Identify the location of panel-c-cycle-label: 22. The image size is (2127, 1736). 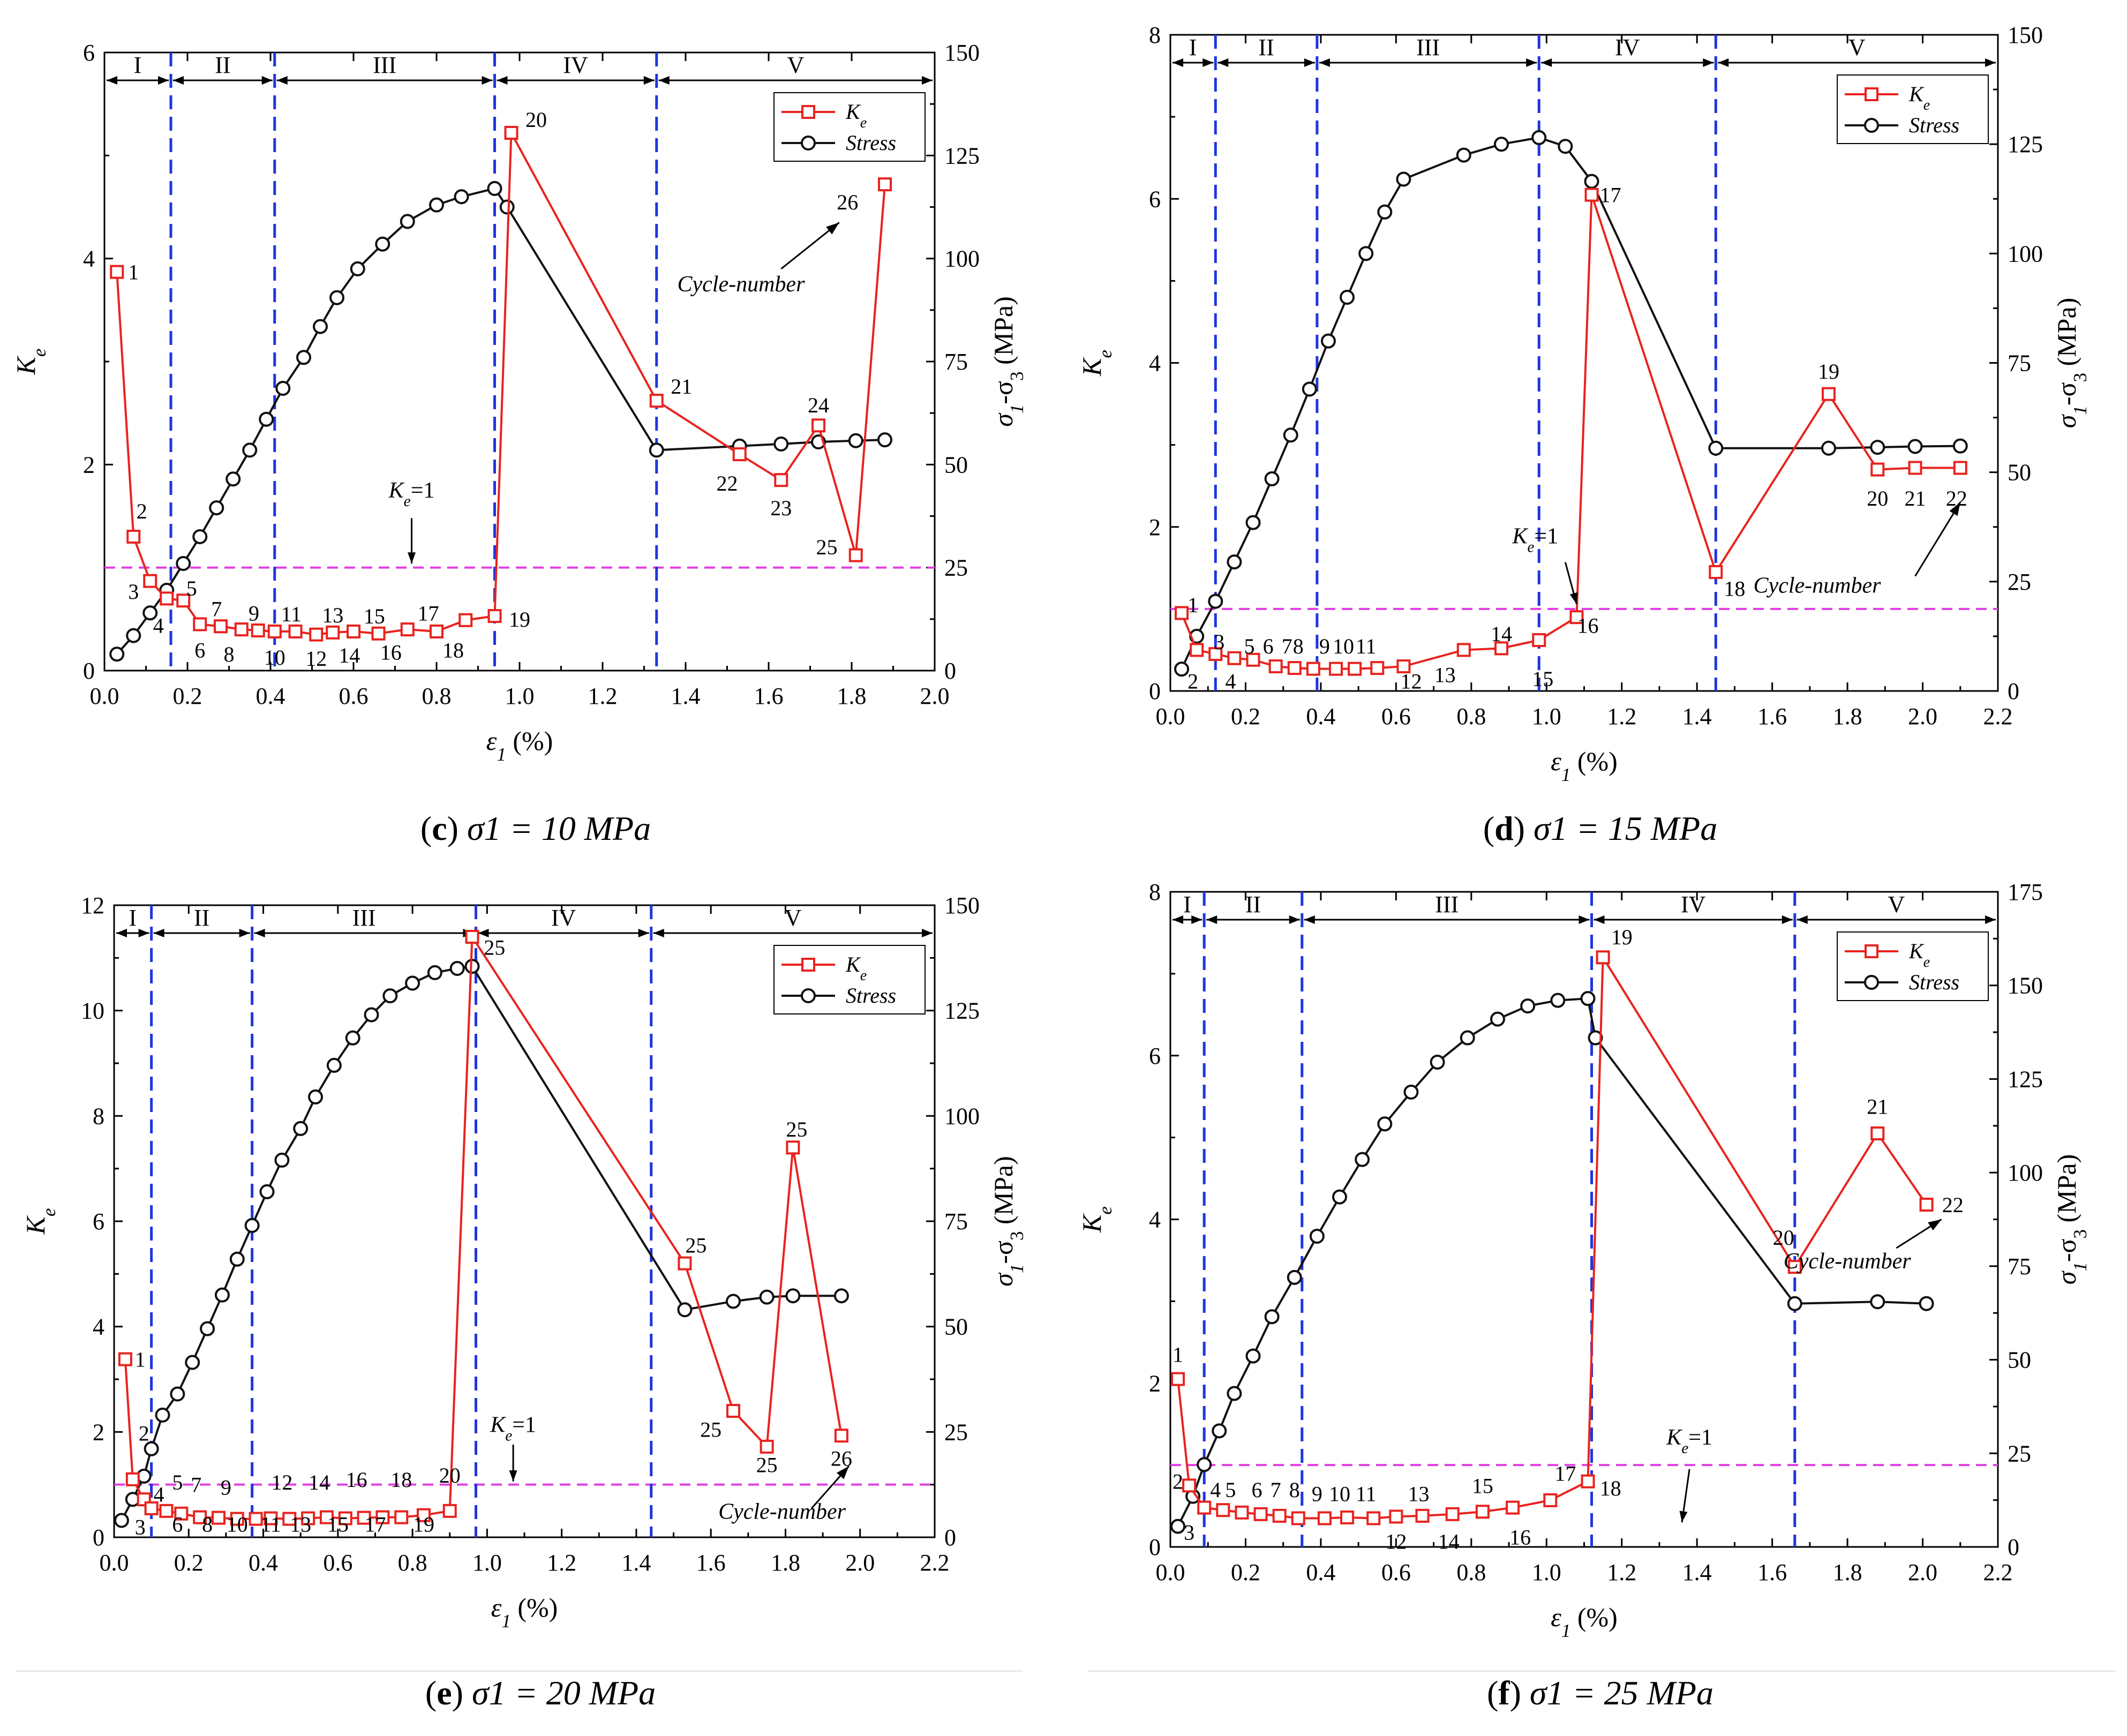
(727, 483).